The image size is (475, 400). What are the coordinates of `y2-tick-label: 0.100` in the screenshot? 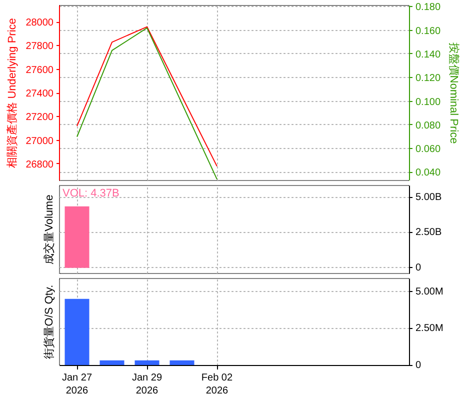 It's located at (428, 102).